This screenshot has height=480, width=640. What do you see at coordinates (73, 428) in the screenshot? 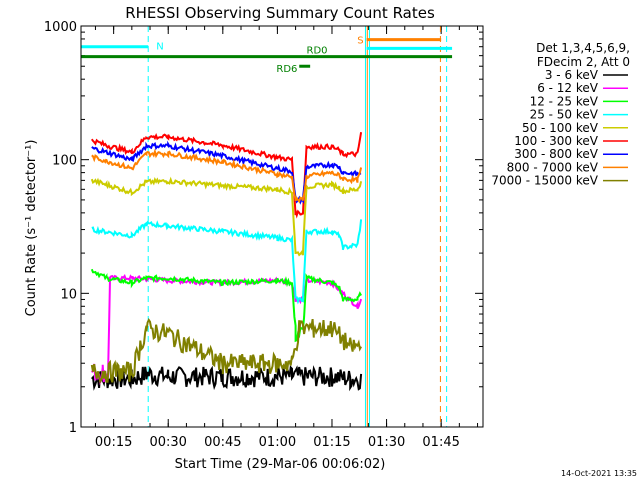
I see `y-tick-label: 1` at bounding box center [73, 428].